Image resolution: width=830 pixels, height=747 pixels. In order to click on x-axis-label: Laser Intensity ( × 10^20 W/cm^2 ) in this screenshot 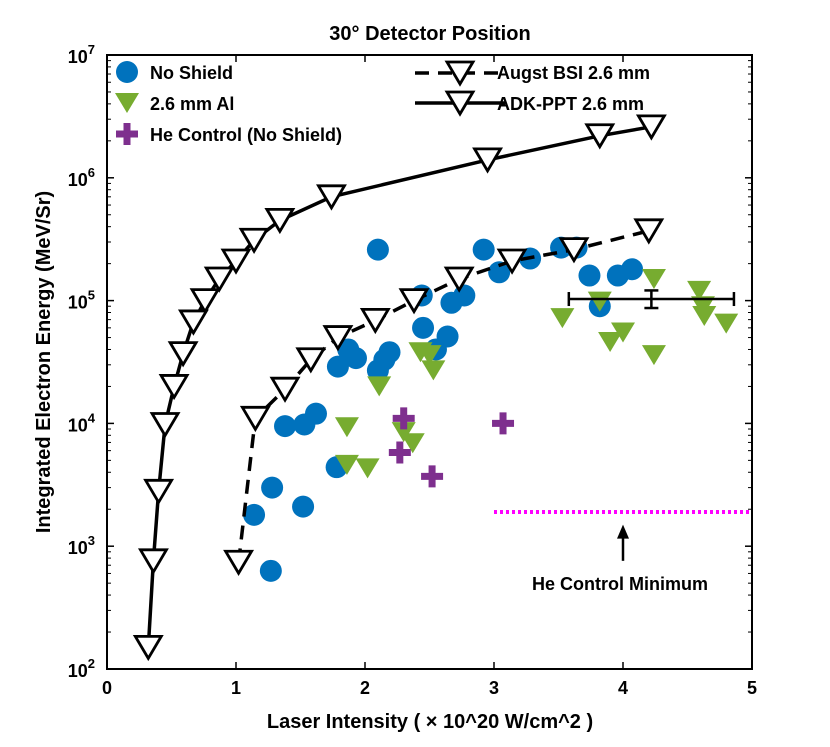, I will do `click(430, 722)`.